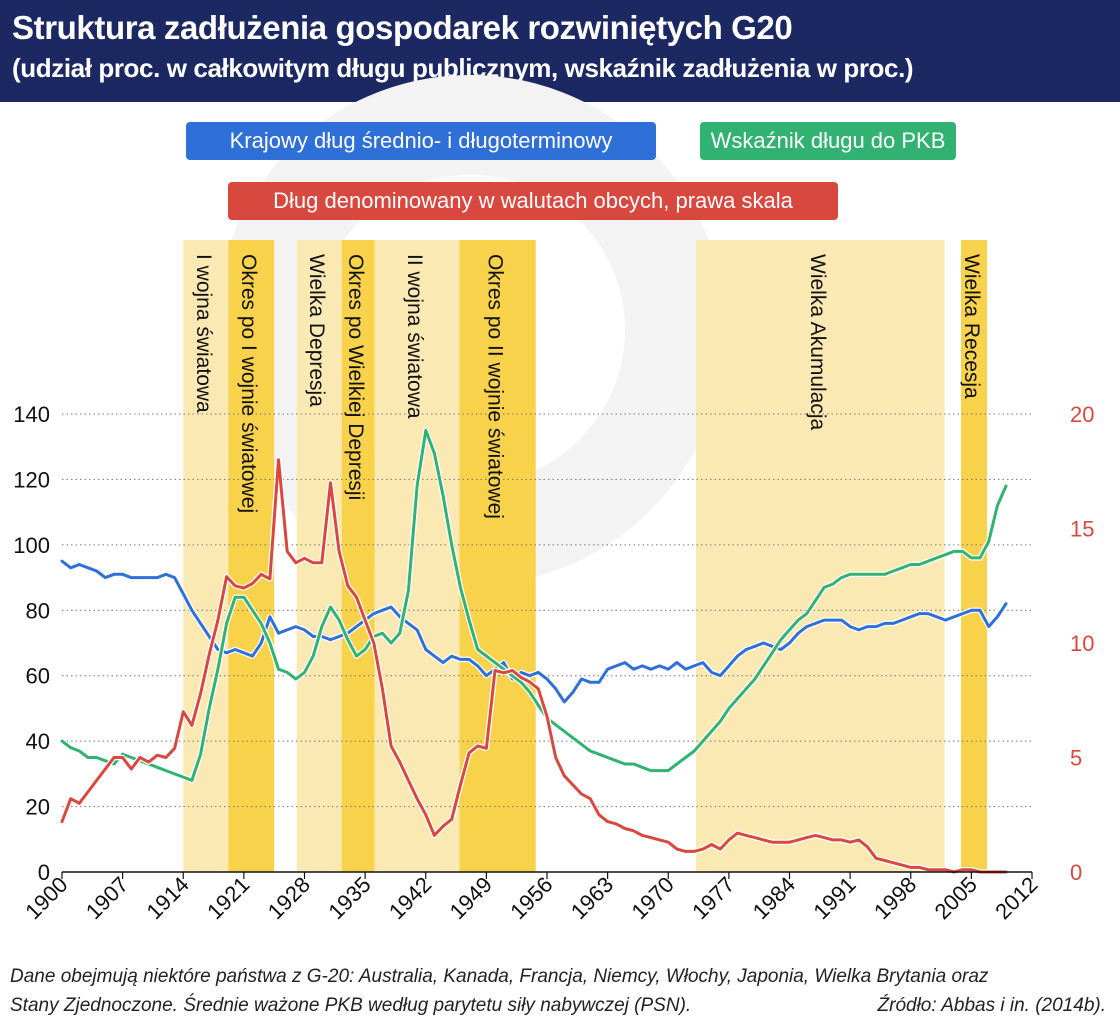 Image resolution: width=1120 pixels, height=1036 pixels. What do you see at coordinates (828, 141) in the screenshot?
I see `legend-debt-to-gdp: Wskaźnik długu do PKB` at bounding box center [828, 141].